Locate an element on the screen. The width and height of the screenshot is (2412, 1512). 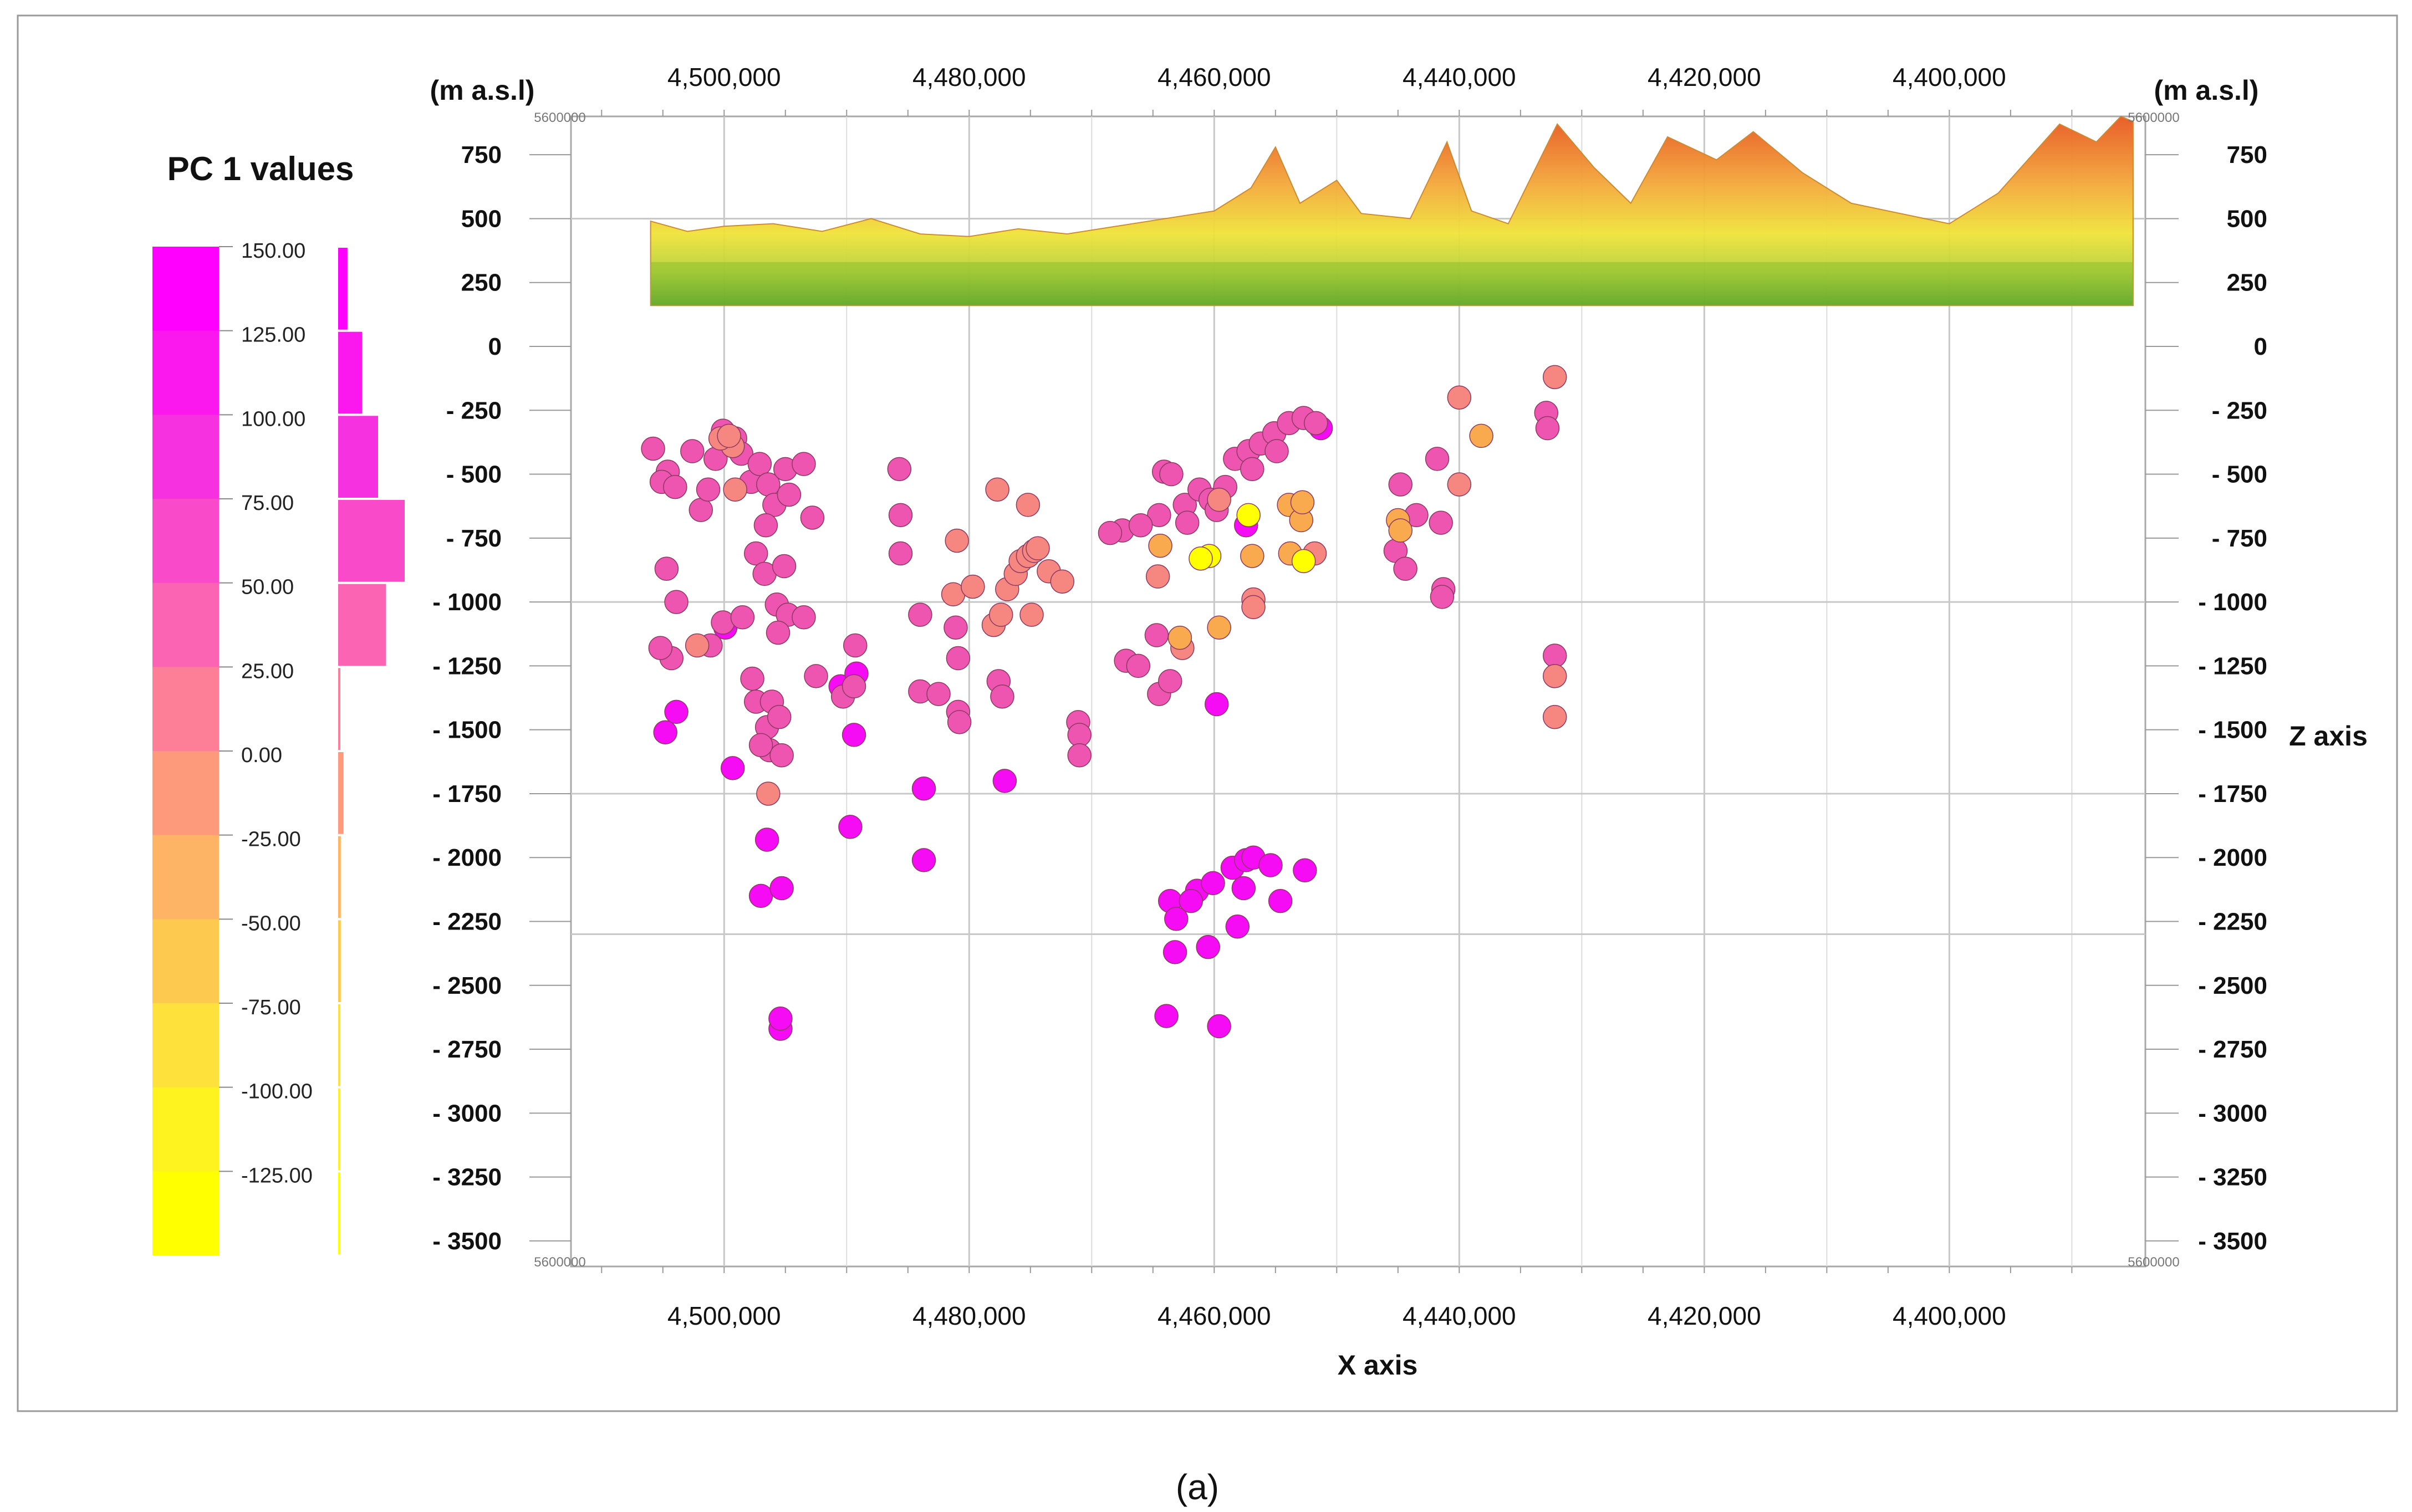
legend-value-label: 125.00 is located at coordinates (273, 335).